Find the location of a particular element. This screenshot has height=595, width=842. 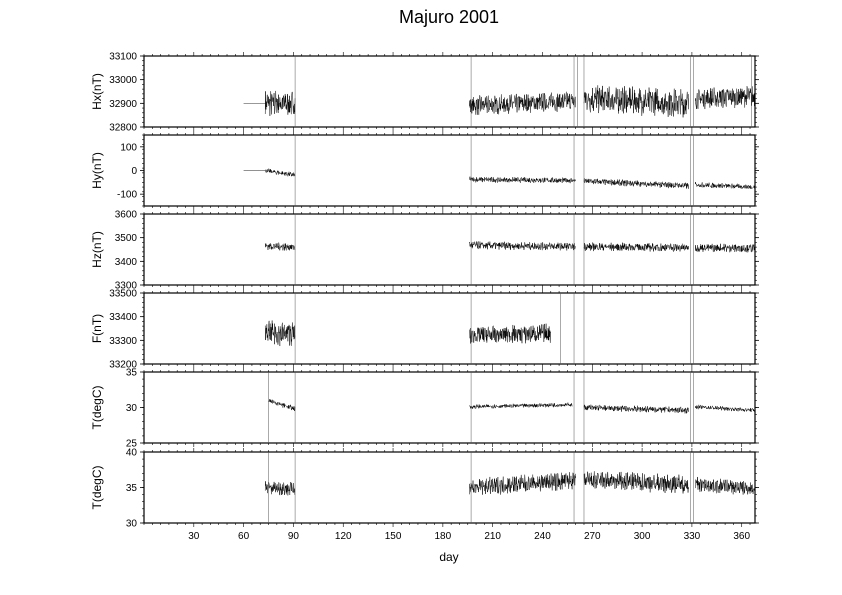

x-axis-label: day is located at coordinates (448, 557).